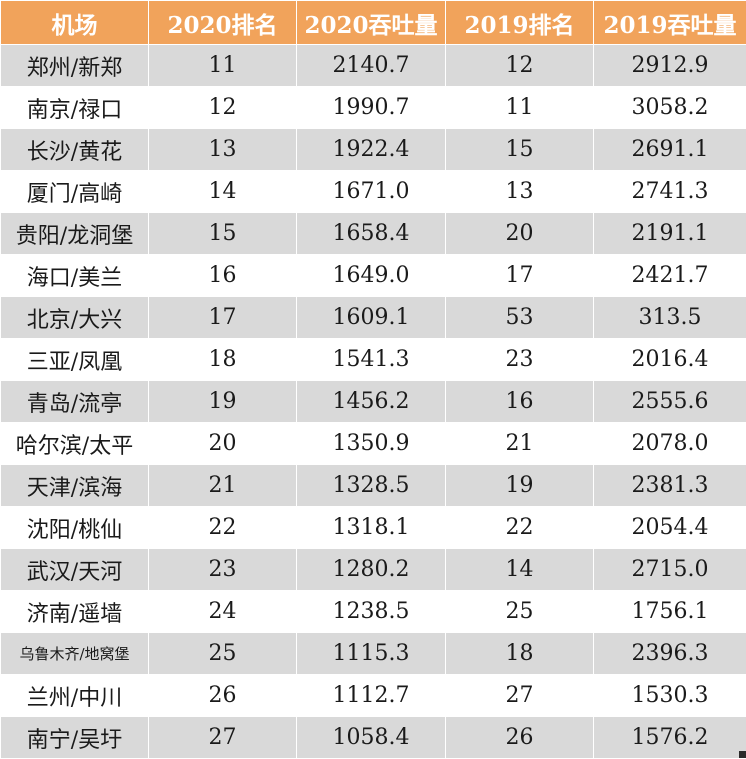 The image size is (746, 759). Describe the element at coordinates (670, 444) in the screenshot. I see `cell-2019-throughput: 2078.0` at that location.